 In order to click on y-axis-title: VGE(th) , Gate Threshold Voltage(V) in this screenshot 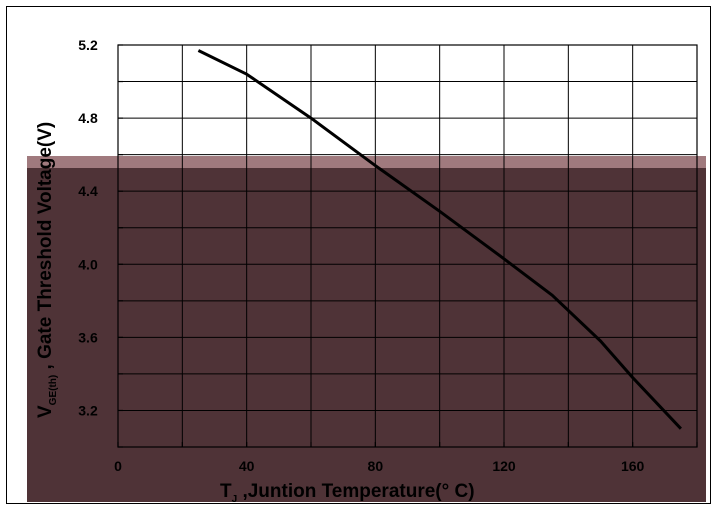, I will do `click(47, 270)`.